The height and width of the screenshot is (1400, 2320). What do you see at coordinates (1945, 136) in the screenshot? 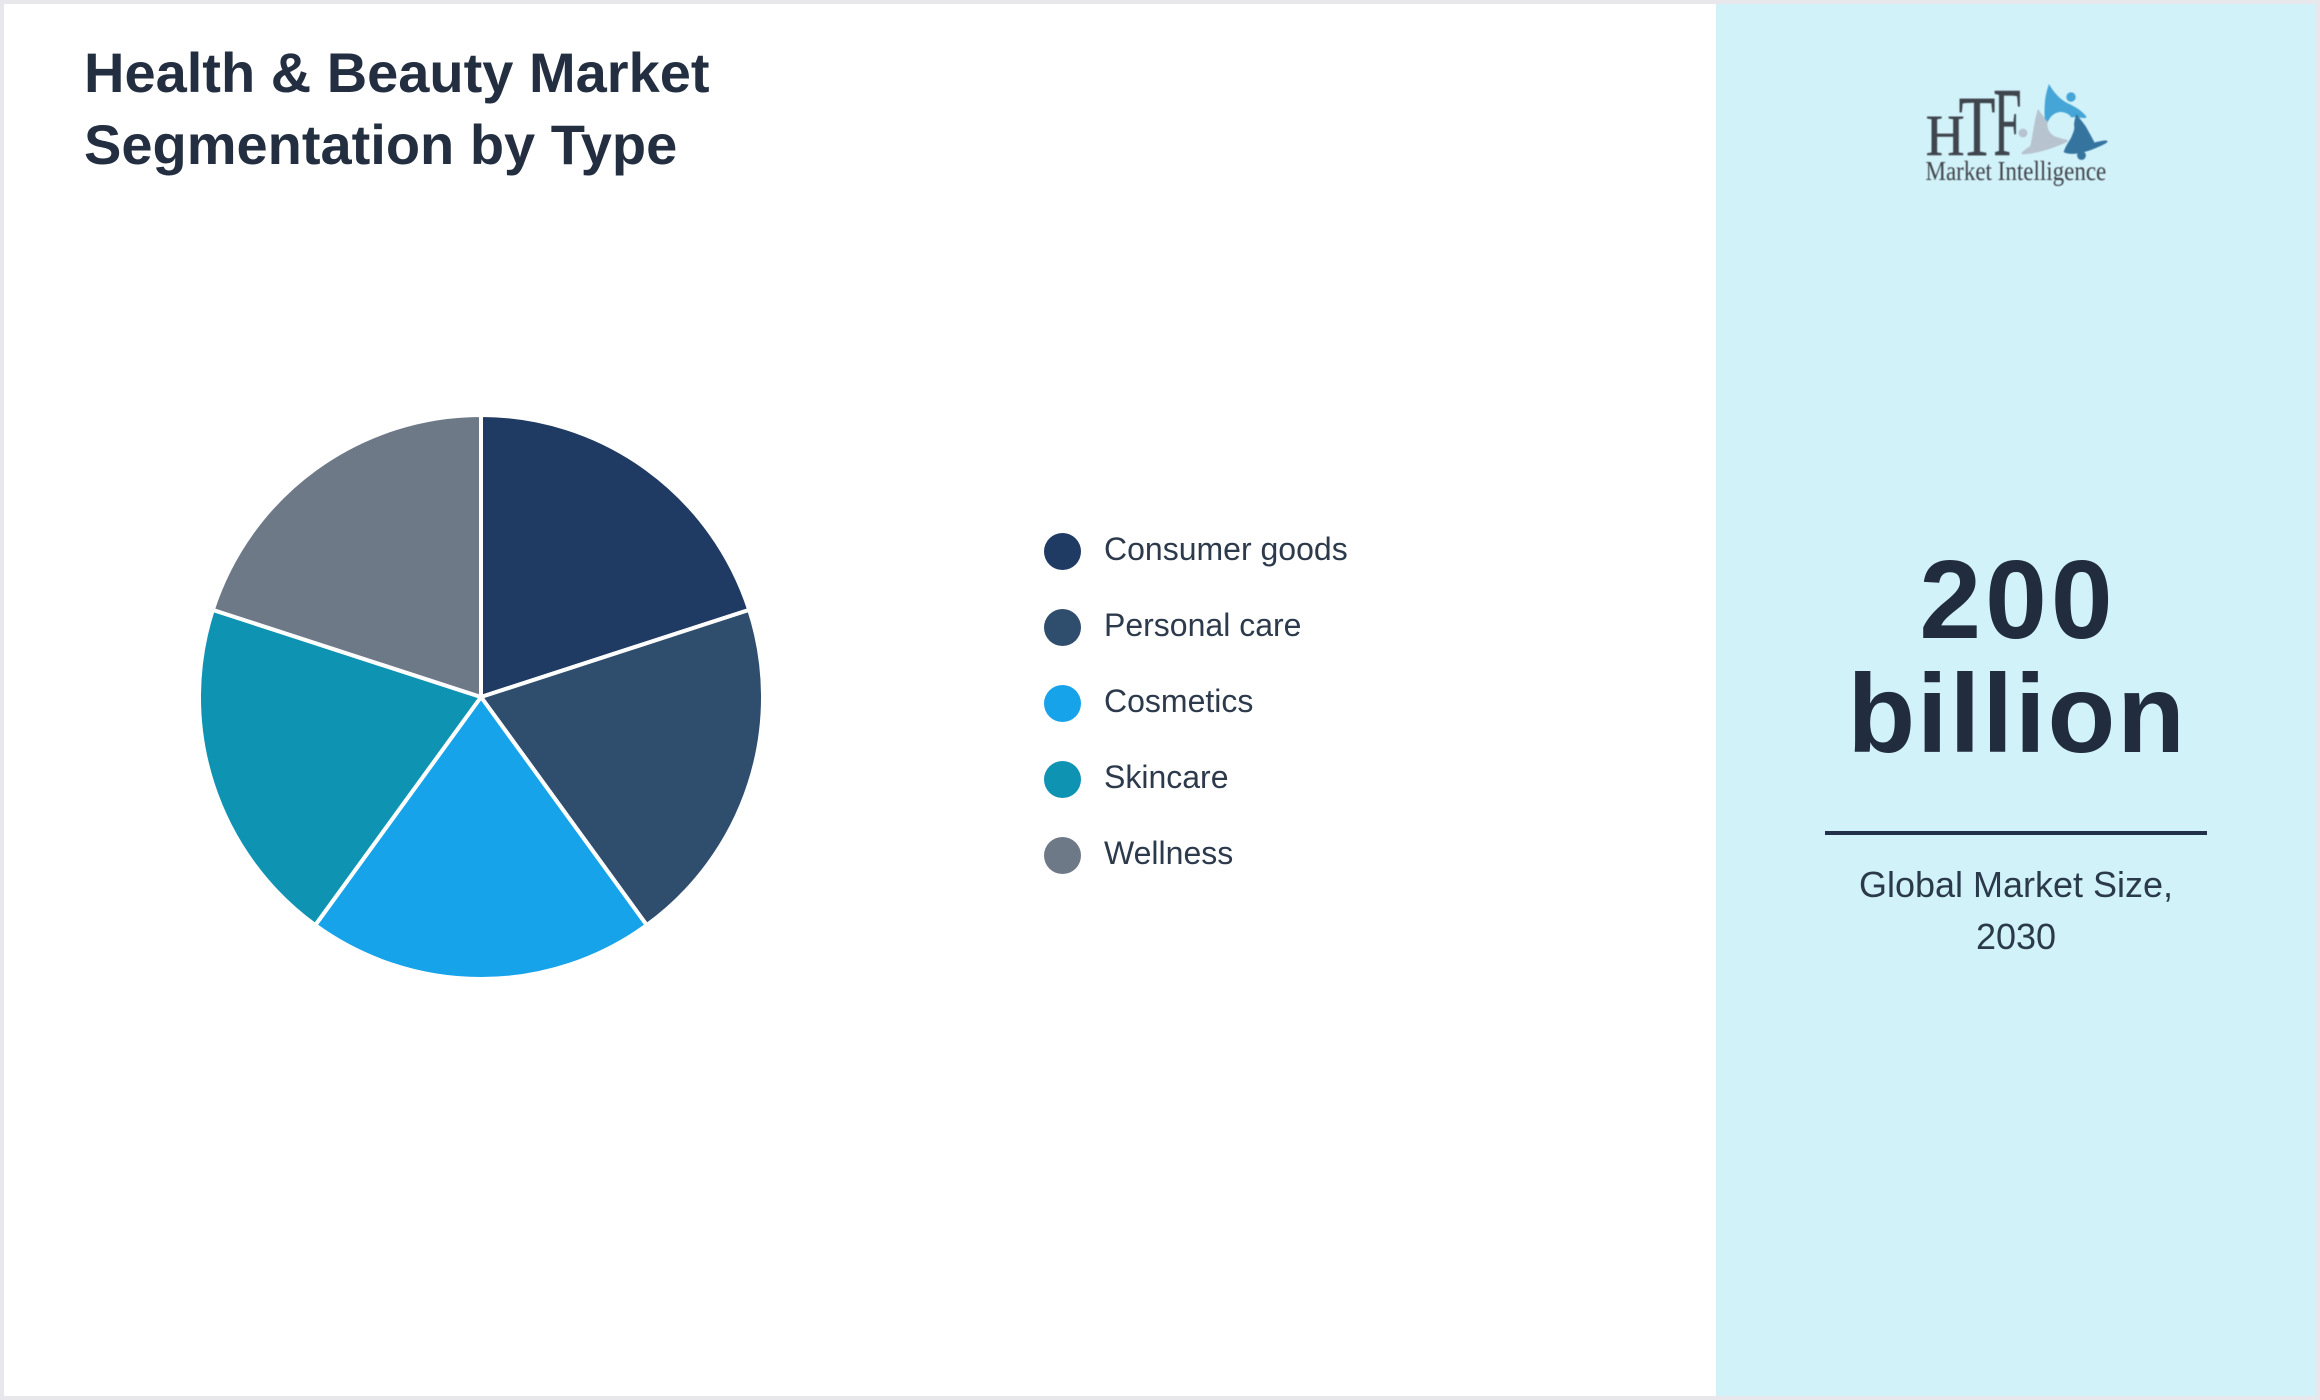
I see `svg-text: H` at bounding box center [1945, 136].